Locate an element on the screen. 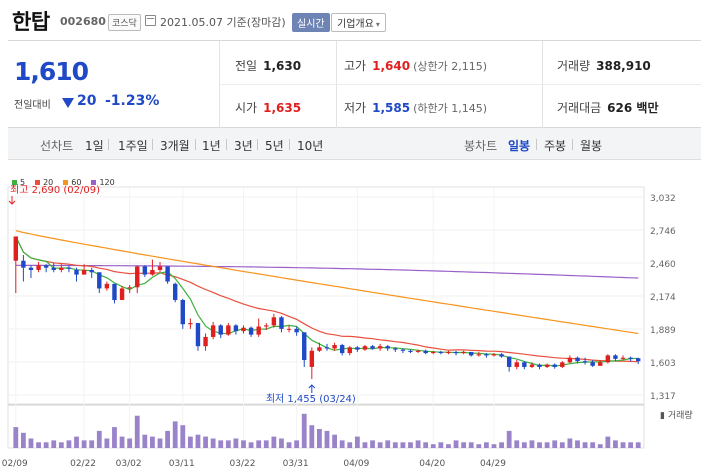 The width and height of the screenshot is (701, 475). legend-ma20: 20 is located at coordinates (44, 182).